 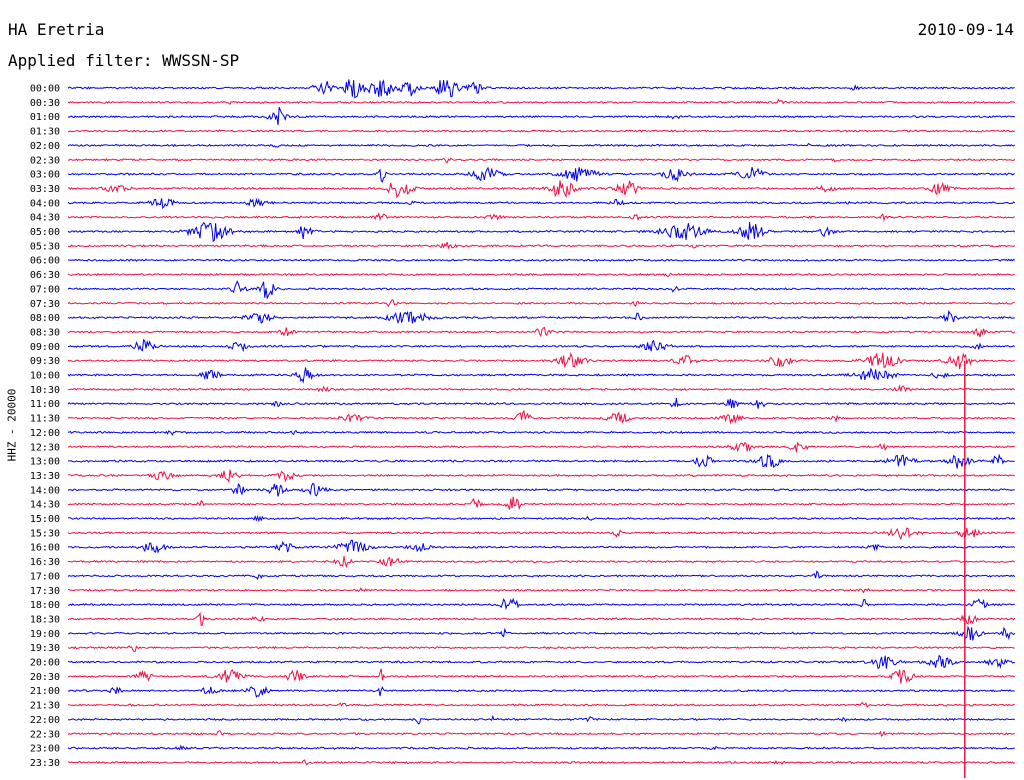 What do you see at coordinates (541, 633) in the screenshot?
I see `trace-row-1900` at bounding box center [541, 633].